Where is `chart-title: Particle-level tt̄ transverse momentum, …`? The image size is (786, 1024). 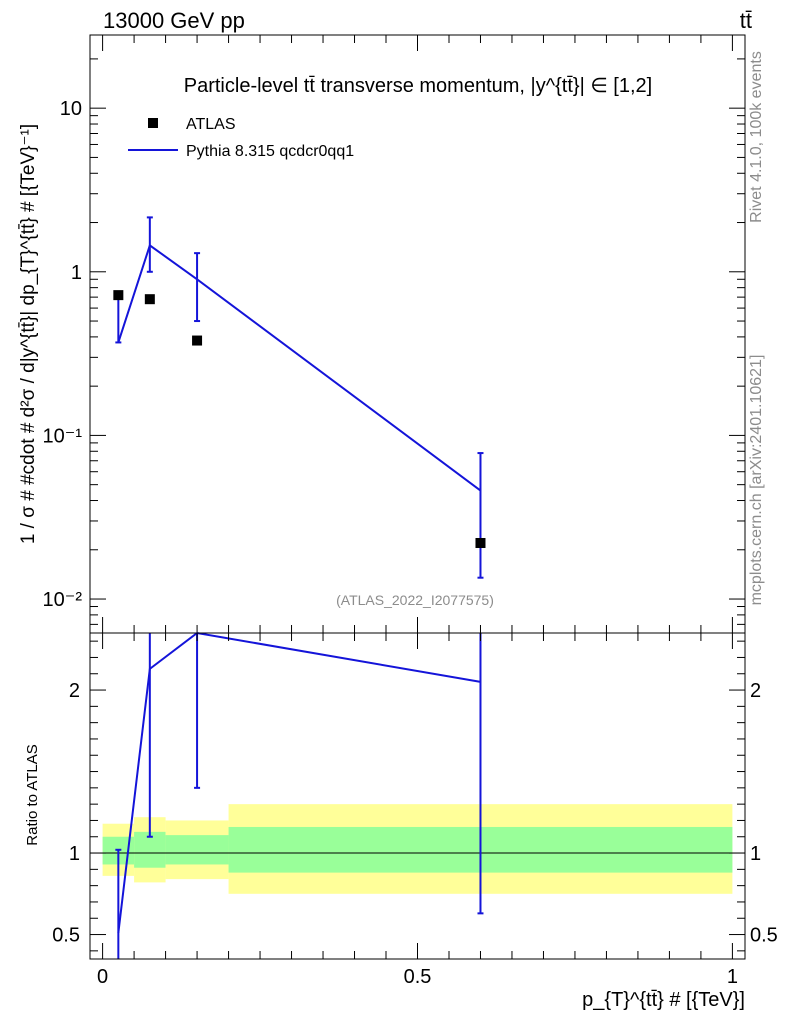 chart-title: Particle-level tt̄ transverse momentum, … is located at coordinates (418, 86).